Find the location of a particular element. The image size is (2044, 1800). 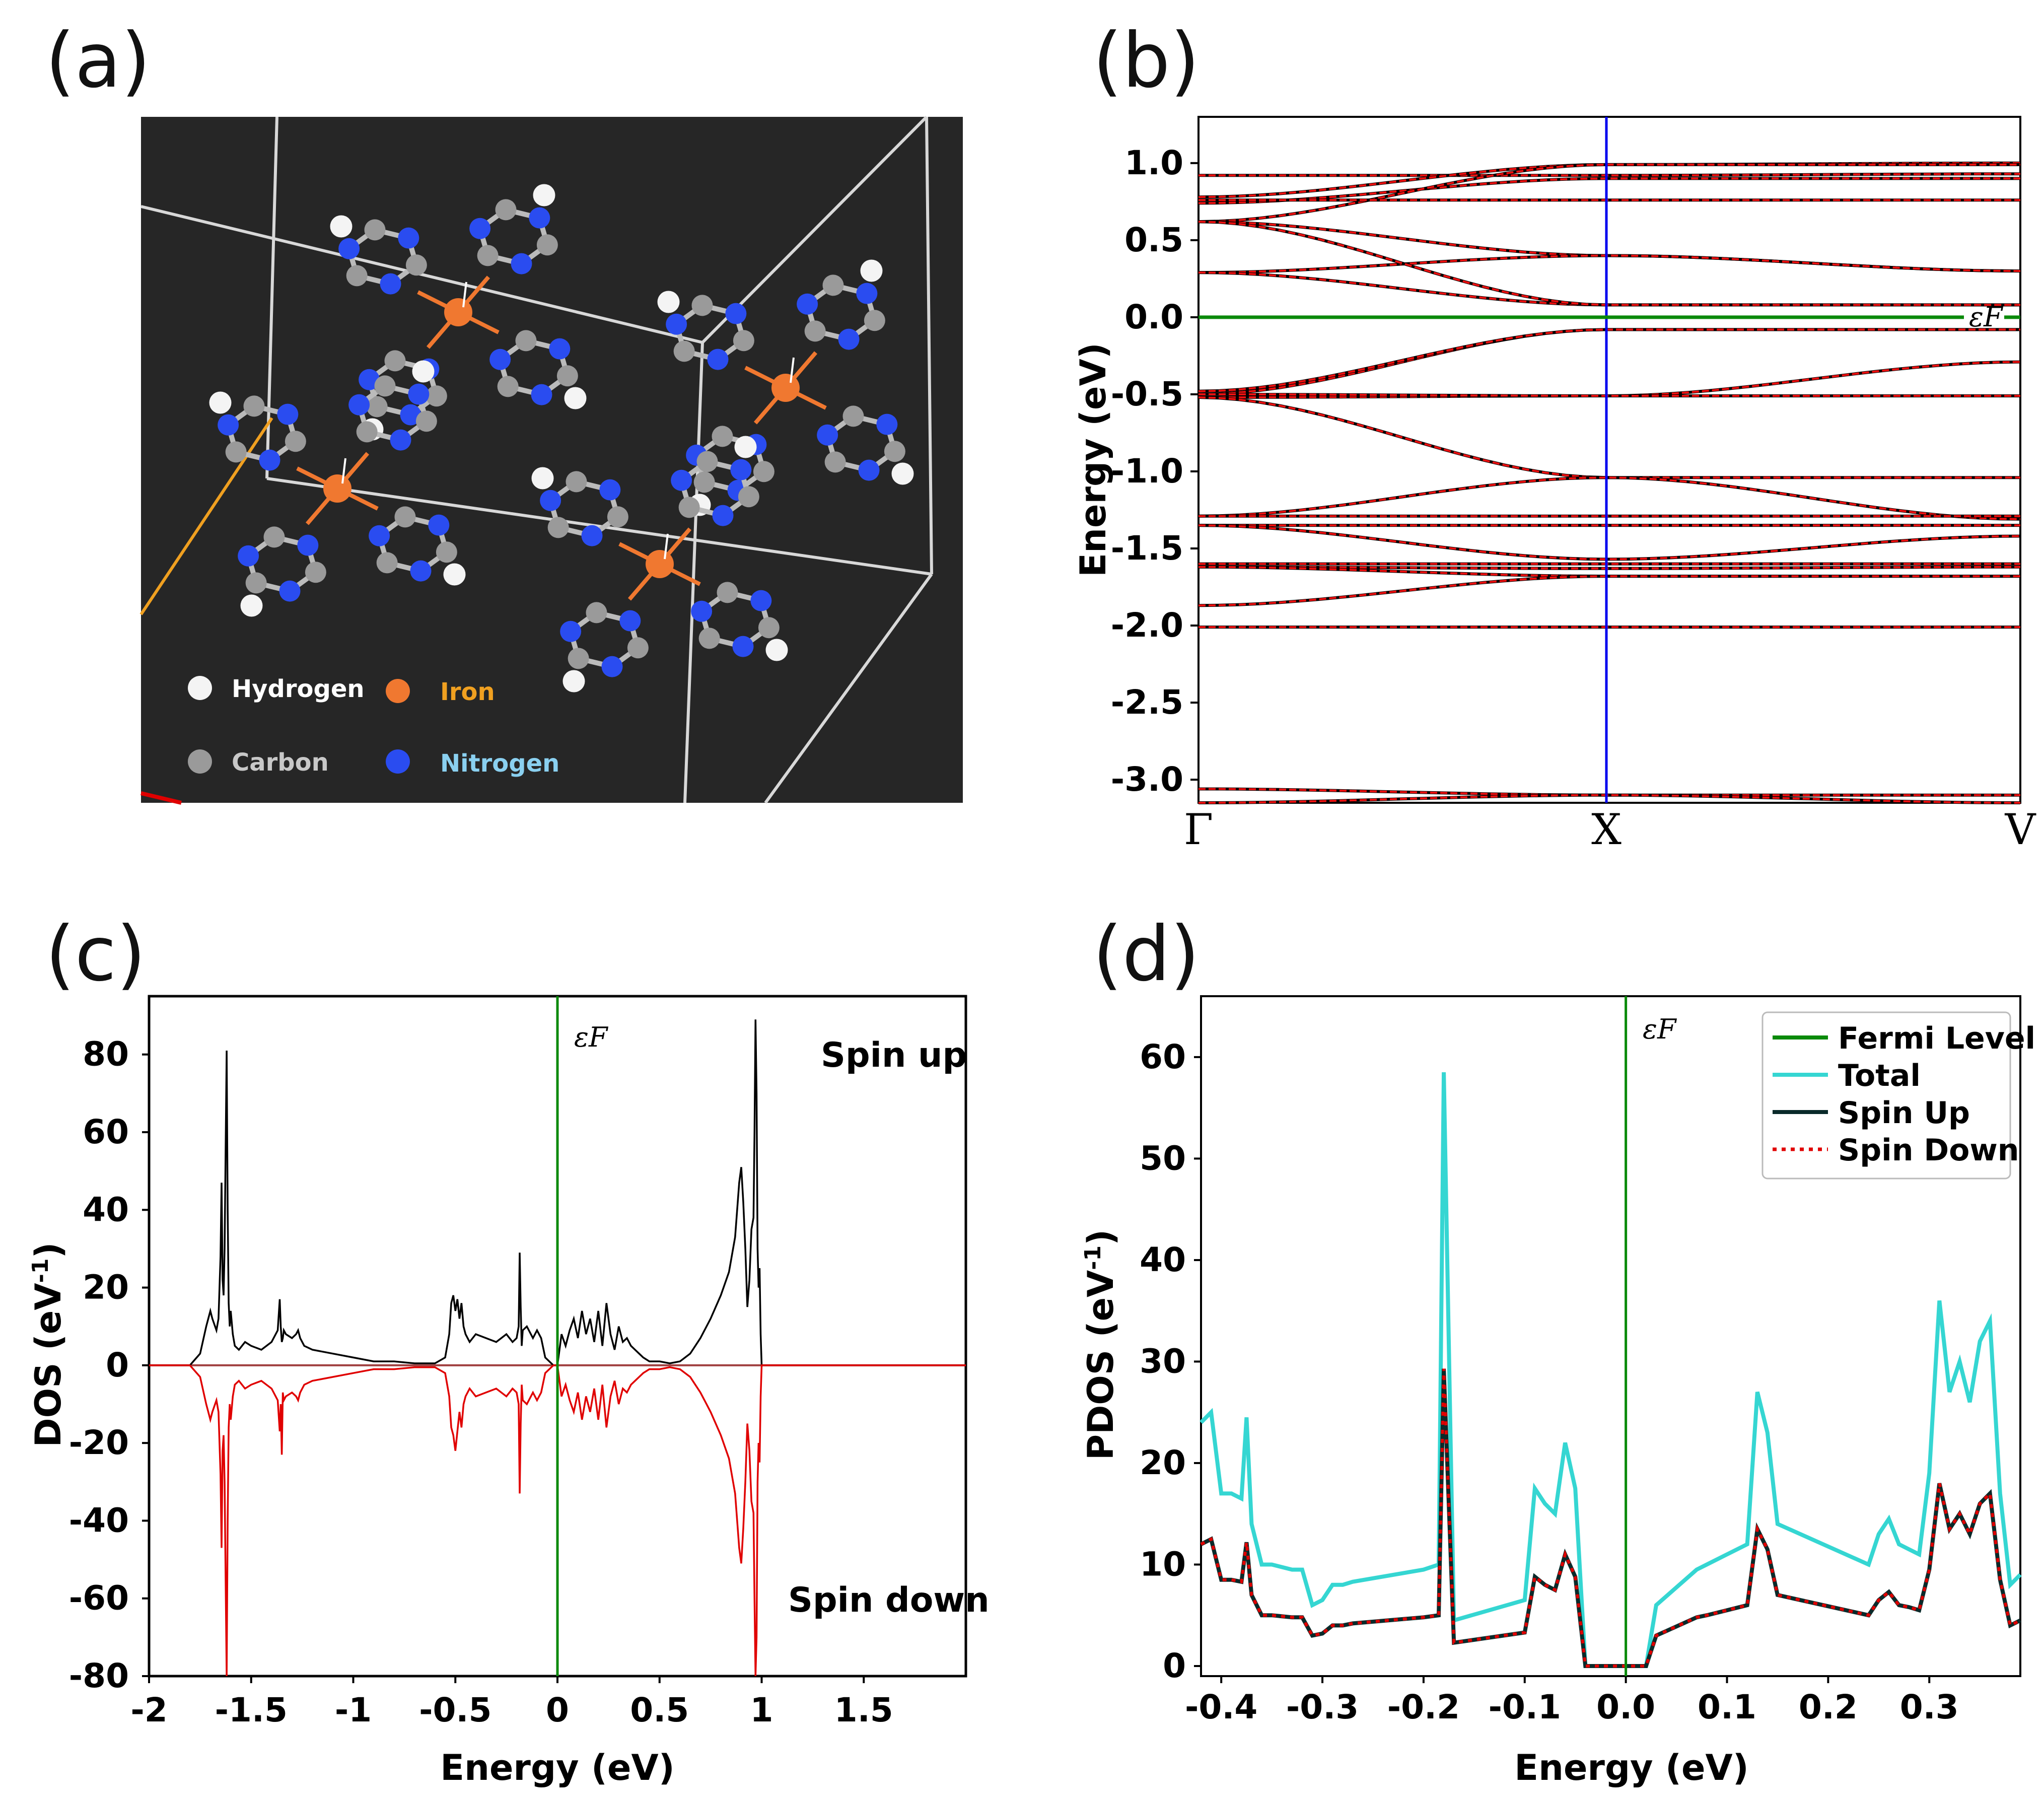

y-tick-label: -20 is located at coordinates (99, 1442).